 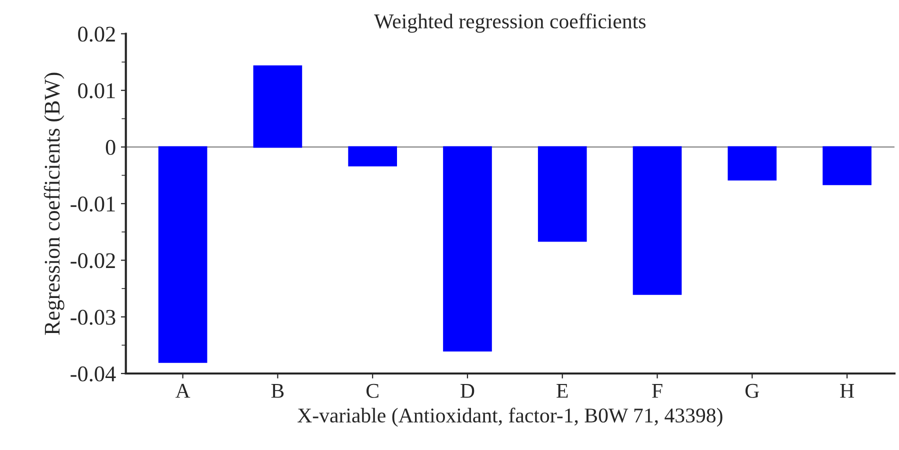 I want to click on x-tick-label: G, so click(x=752, y=391).